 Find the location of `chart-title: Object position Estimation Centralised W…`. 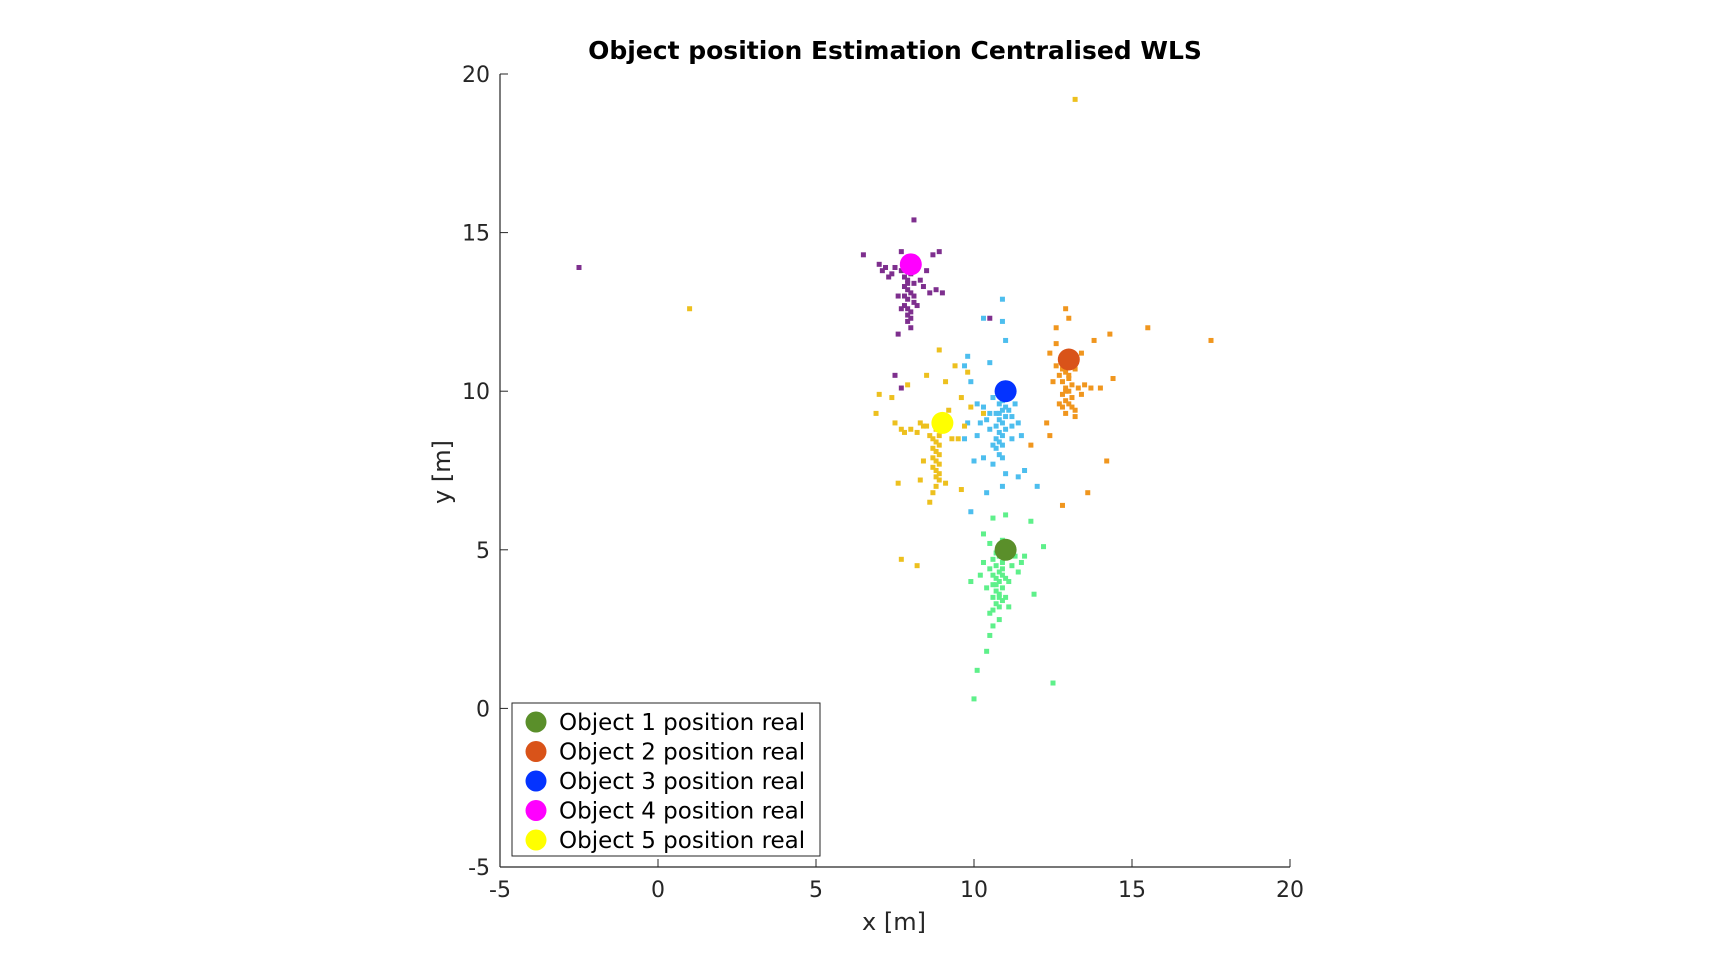

chart-title: Object position Estimation Centralised W… is located at coordinates (895, 50).